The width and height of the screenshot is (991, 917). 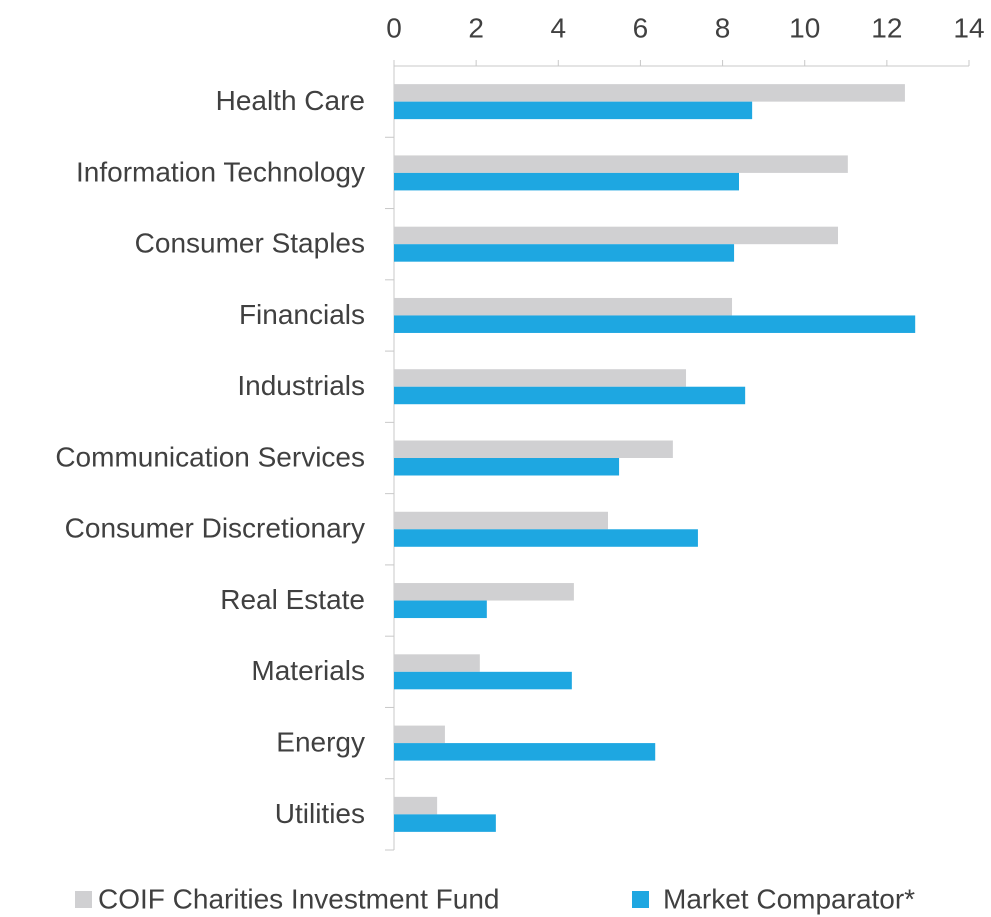 What do you see at coordinates (476, 27) in the screenshot?
I see `x-tick-label: 2` at bounding box center [476, 27].